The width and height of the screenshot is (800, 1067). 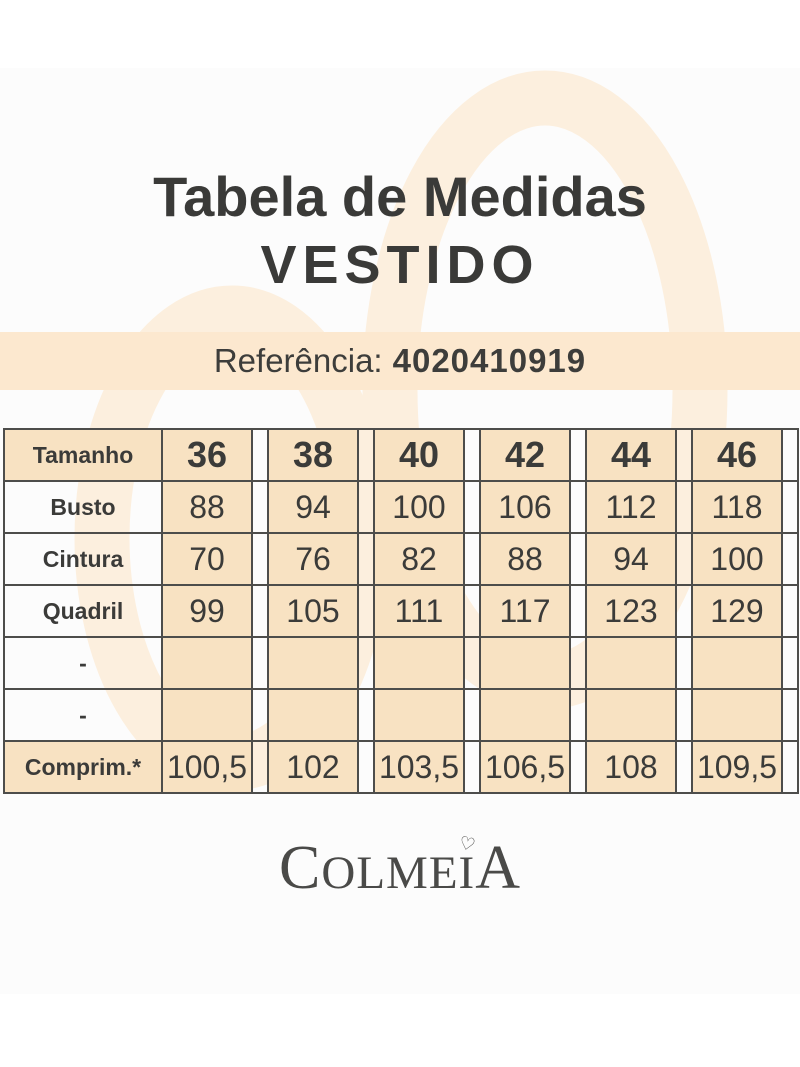 I want to click on value-cell: 129, so click(x=737, y=611).